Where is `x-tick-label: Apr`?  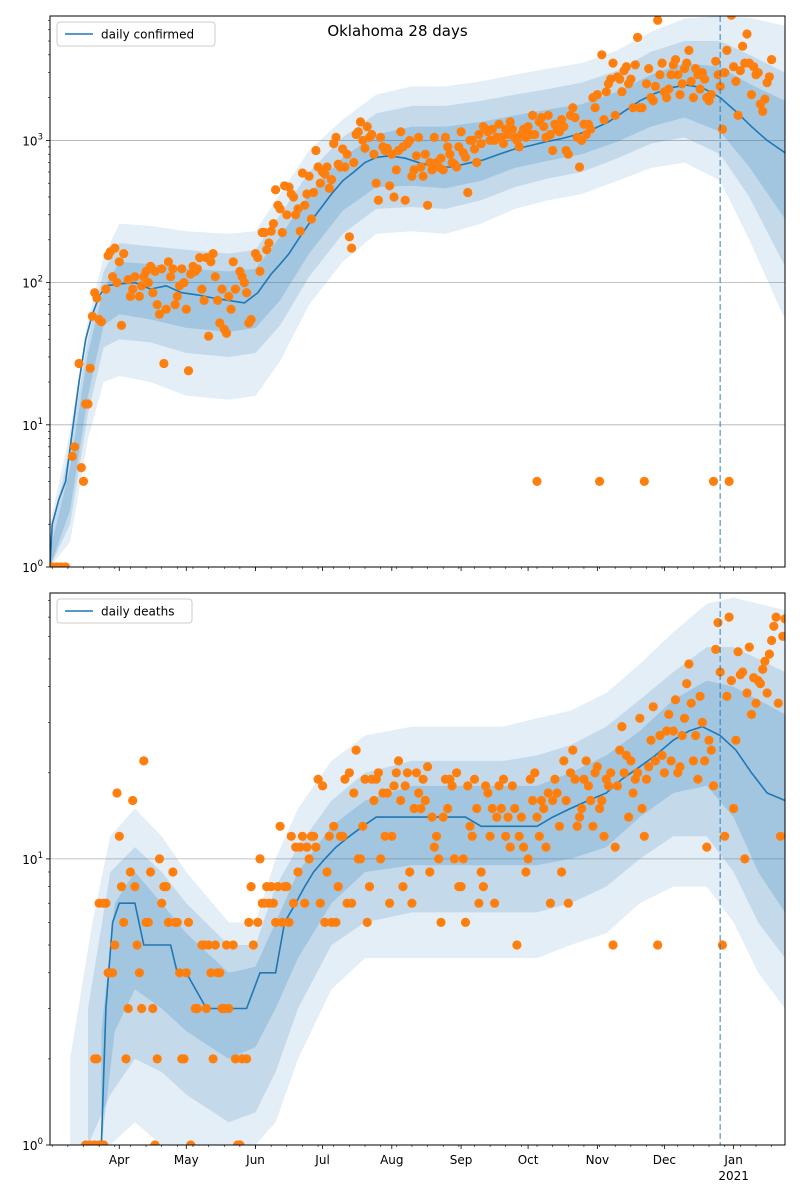 x-tick-label: Apr is located at coordinates (119, 1160).